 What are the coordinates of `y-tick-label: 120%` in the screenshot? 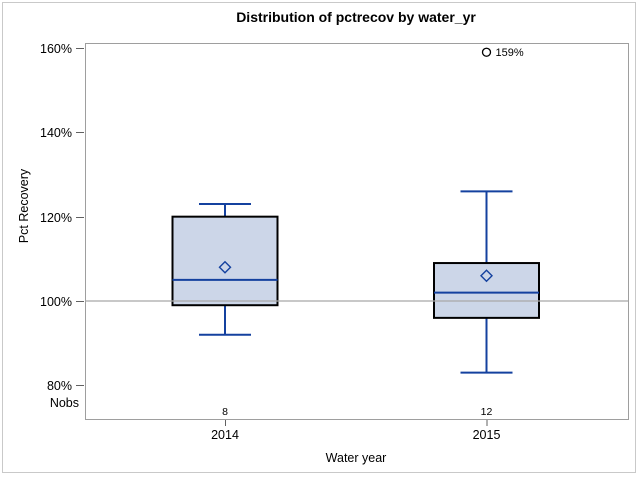 It's located at (56, 218).